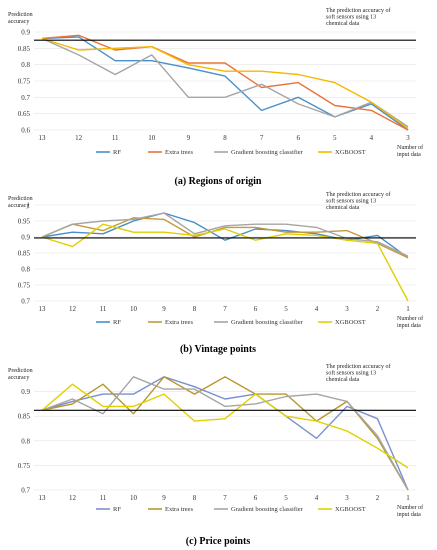 The image size is (437, 550). What do you see at coordinates (25, 131) in the screenshot?
I see `y-tick-label: 0.6` at bounding box center [25, 131].